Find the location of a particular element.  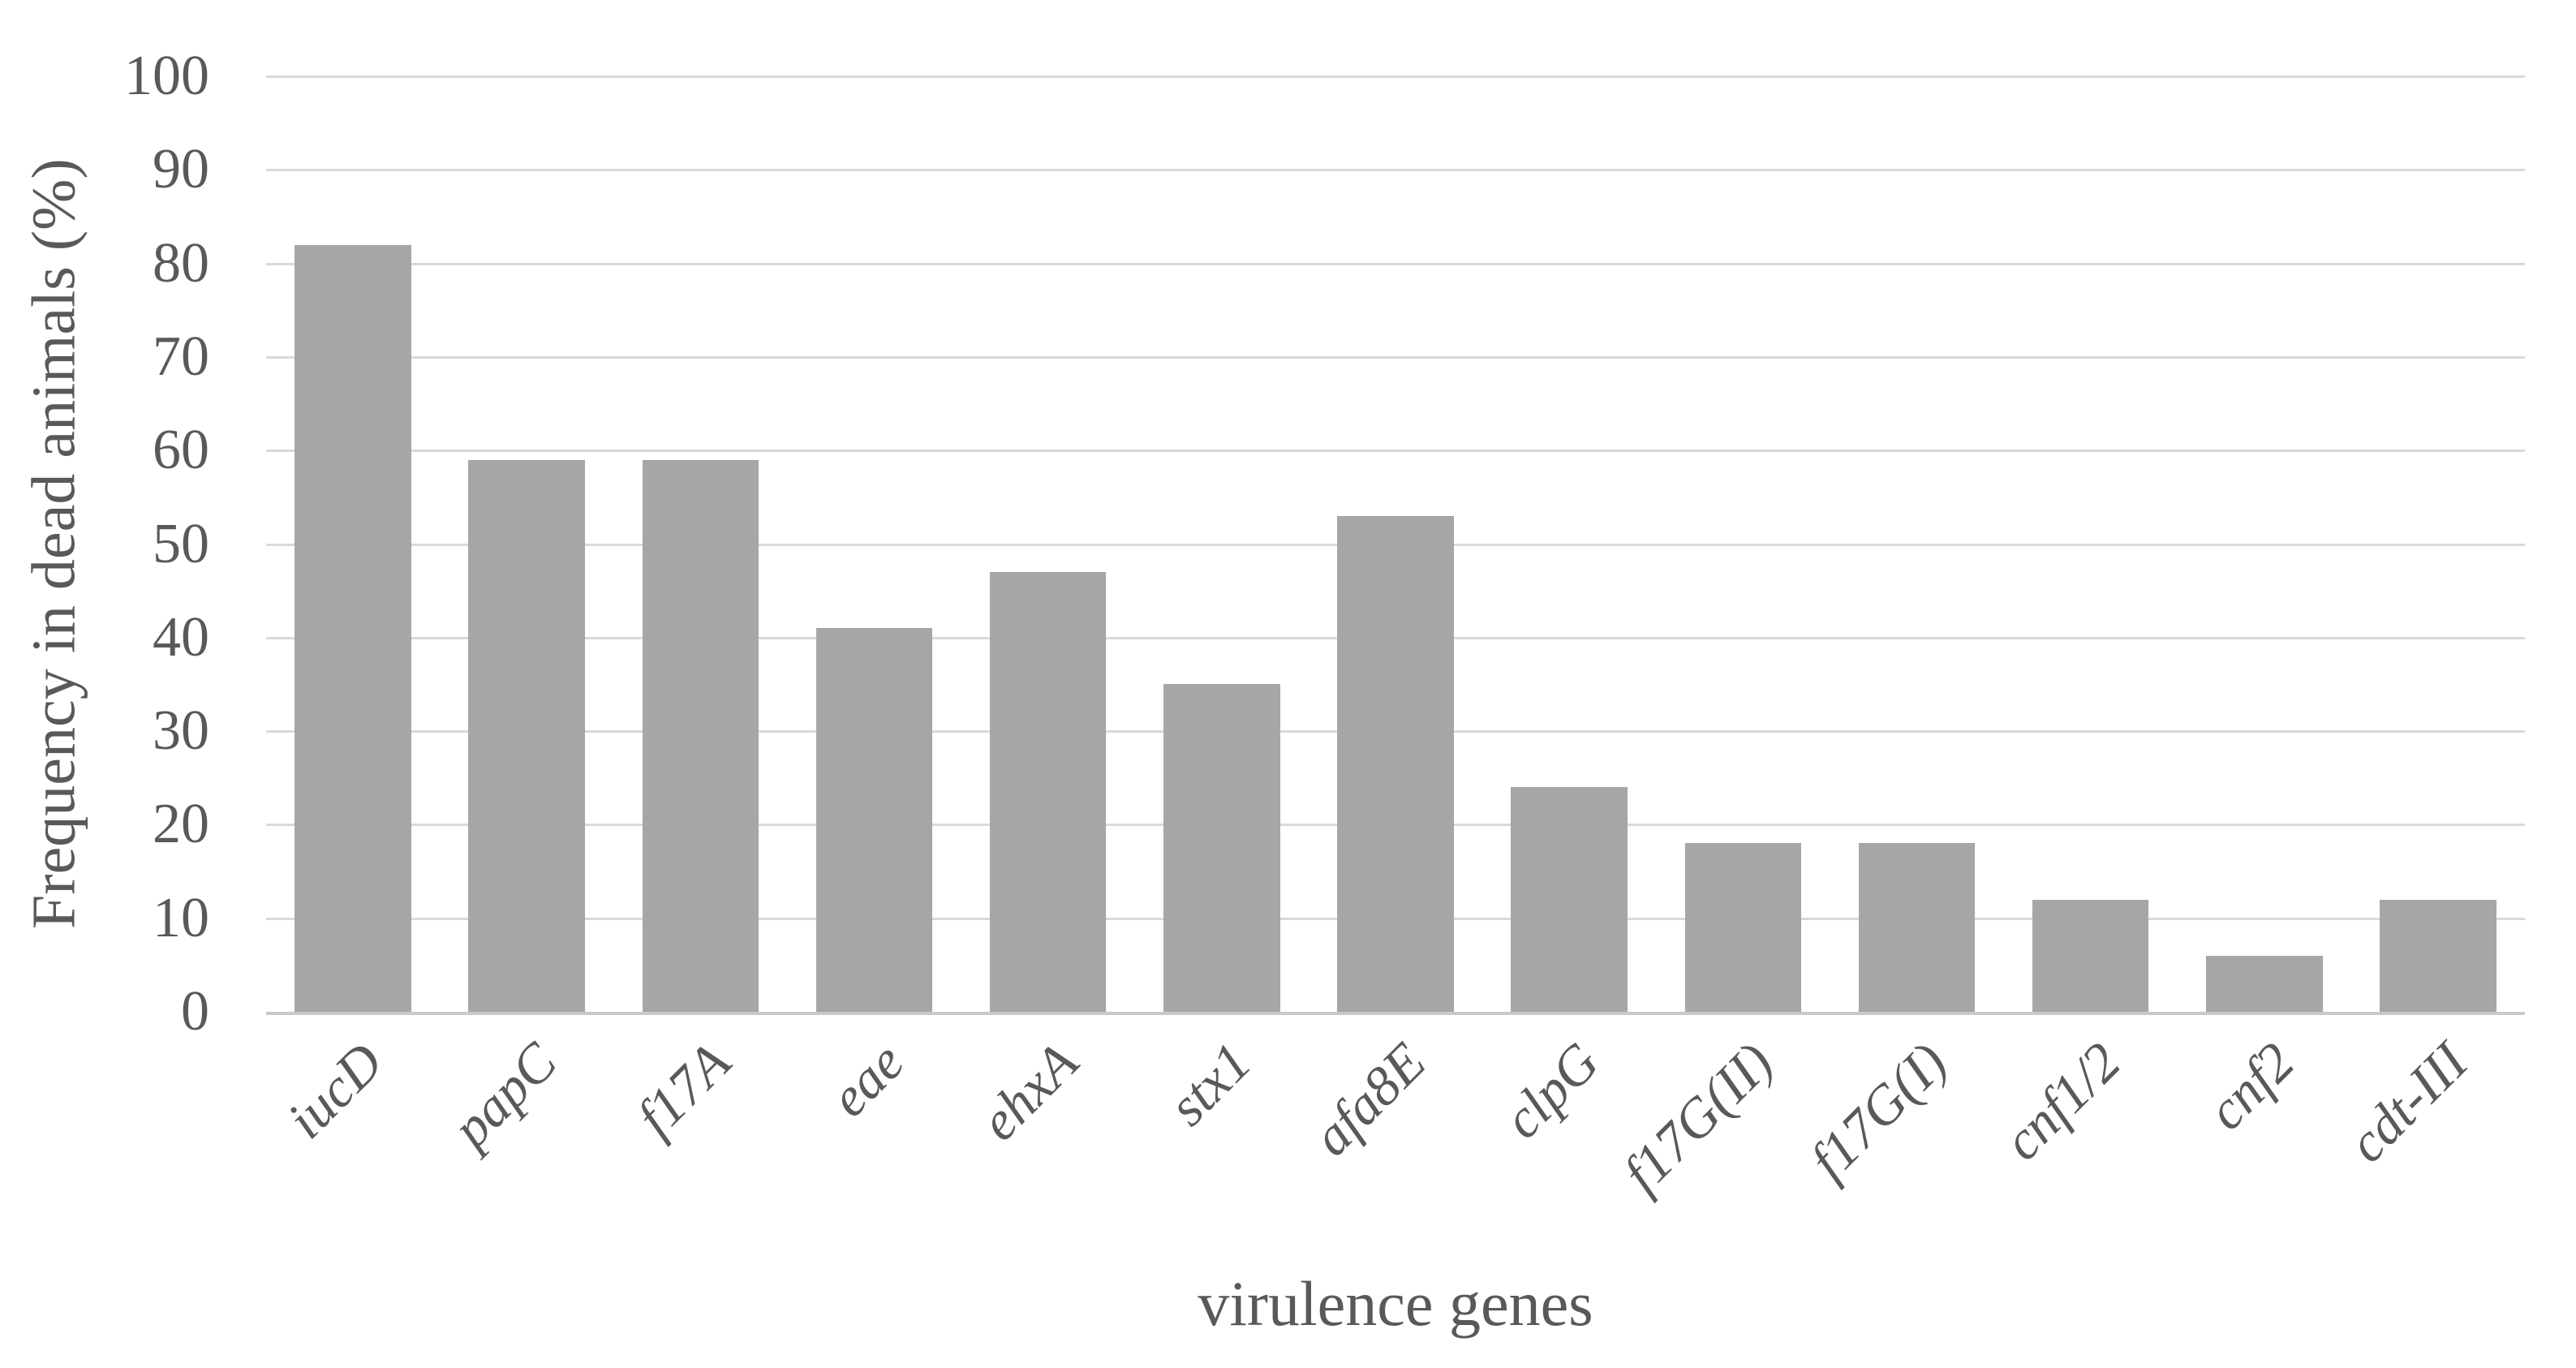

y-tick-label: 60 is located at coordinates (181, 450).